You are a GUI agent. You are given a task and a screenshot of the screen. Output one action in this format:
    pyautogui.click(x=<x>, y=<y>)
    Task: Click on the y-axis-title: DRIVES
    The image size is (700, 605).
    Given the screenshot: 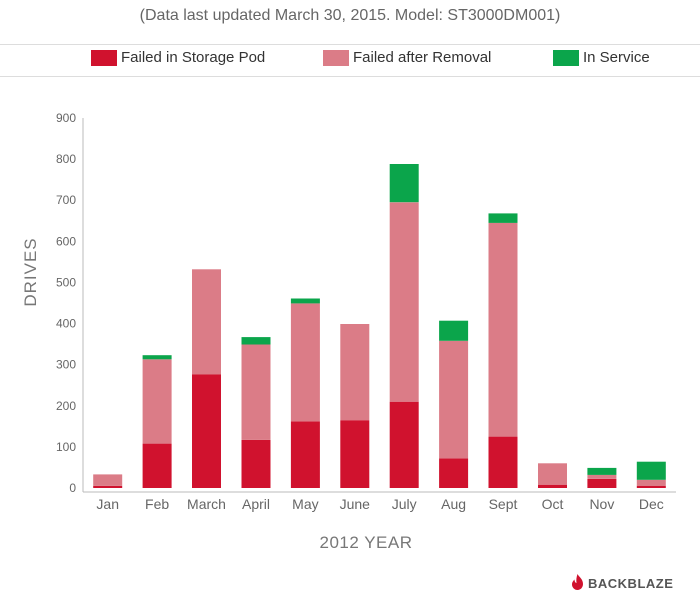 What is the action you would take?
    pyautogui.click(x=30, y=271)
    